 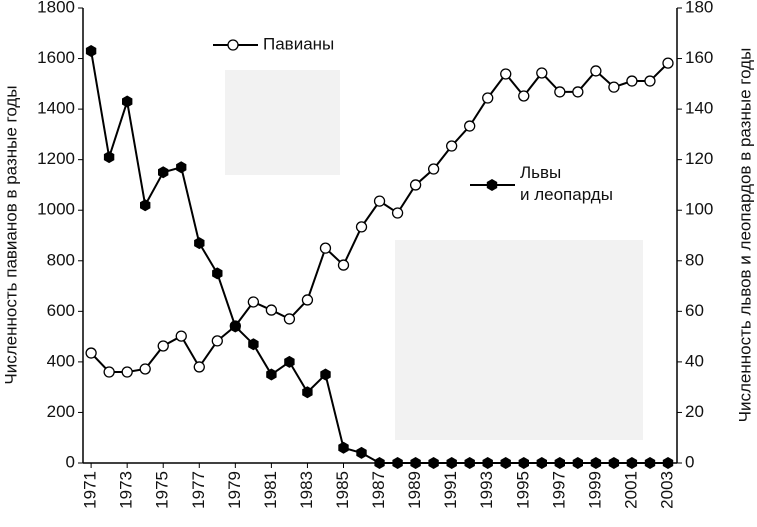 What do you see at coordinates (594, 490) in the screenshot?
I see `x-tick-label: 1999` at bounding box center [594, 490].